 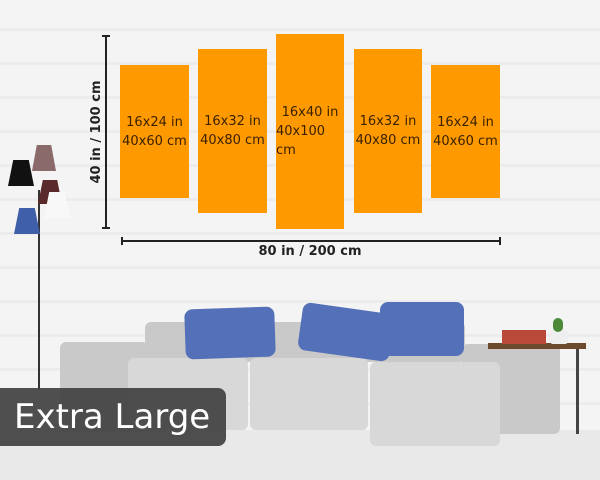 What do you see at coordinates (310, 112) in the screenshot?
I see `panel-size-in: 16x40 in` at bounding box center [310, 112].